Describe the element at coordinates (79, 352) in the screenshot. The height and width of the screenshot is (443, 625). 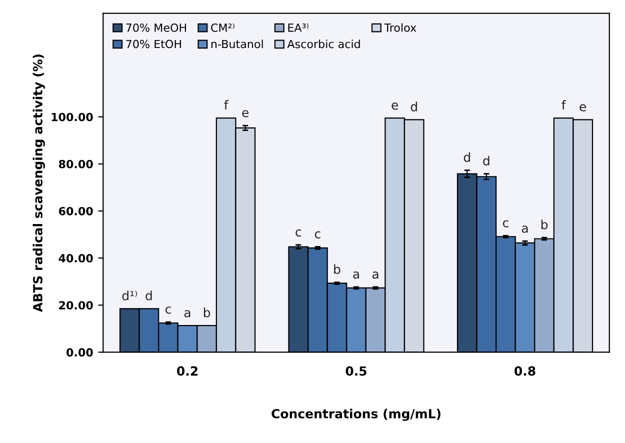
I see `y-tick-label: 0.00` at that location.